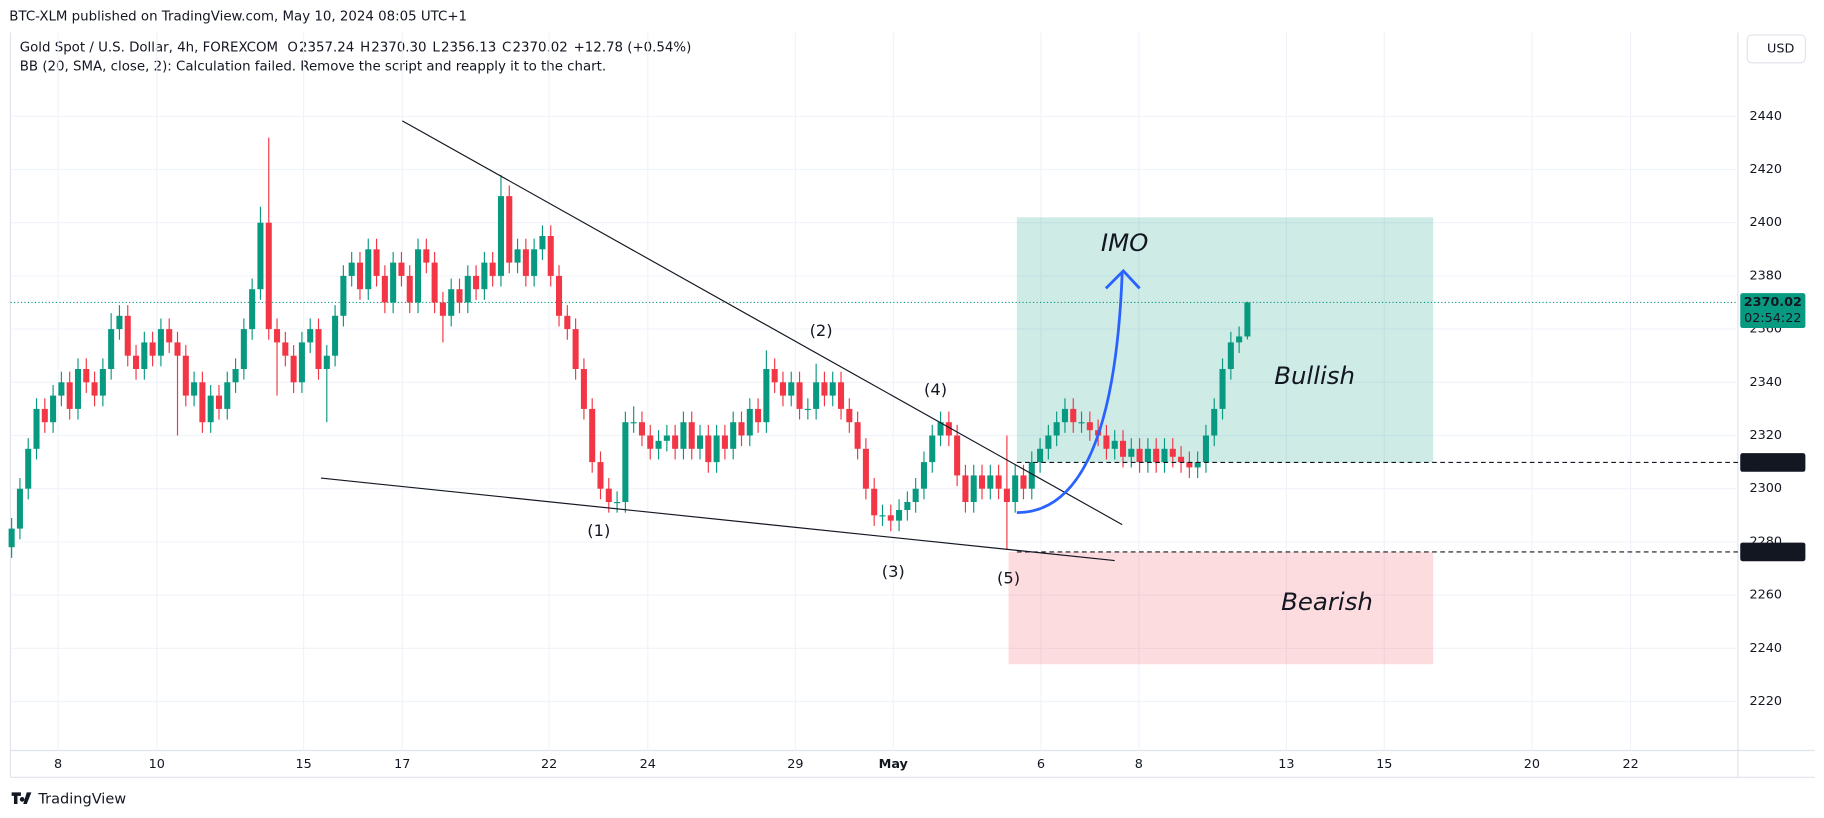  What do you see at coordinates (1286, 764) in the screenshot?
I see `x-tick-label: 13` at bounding box center [1286, 764].